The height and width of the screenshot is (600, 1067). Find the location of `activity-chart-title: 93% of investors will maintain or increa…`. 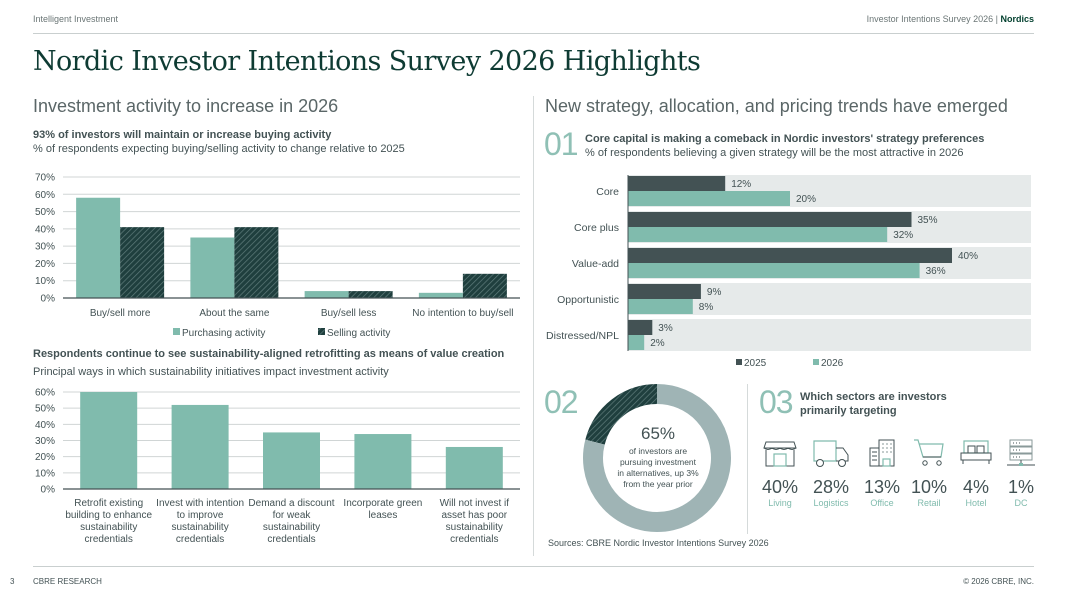

activity-chart-title: 93% of investors will maintain or increa… is located at coordinates (182, 135).